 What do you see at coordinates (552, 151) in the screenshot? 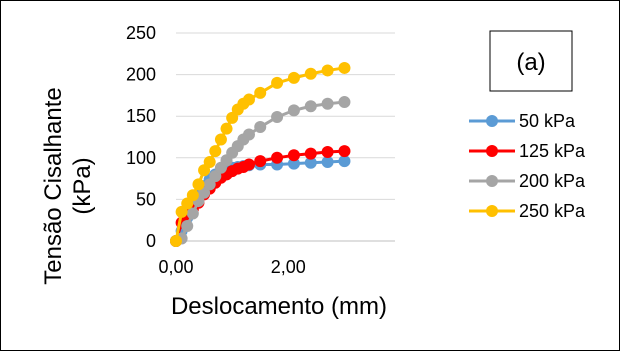
I see `legend-label-1: 125 kPa` at bounding box center [552, 151].